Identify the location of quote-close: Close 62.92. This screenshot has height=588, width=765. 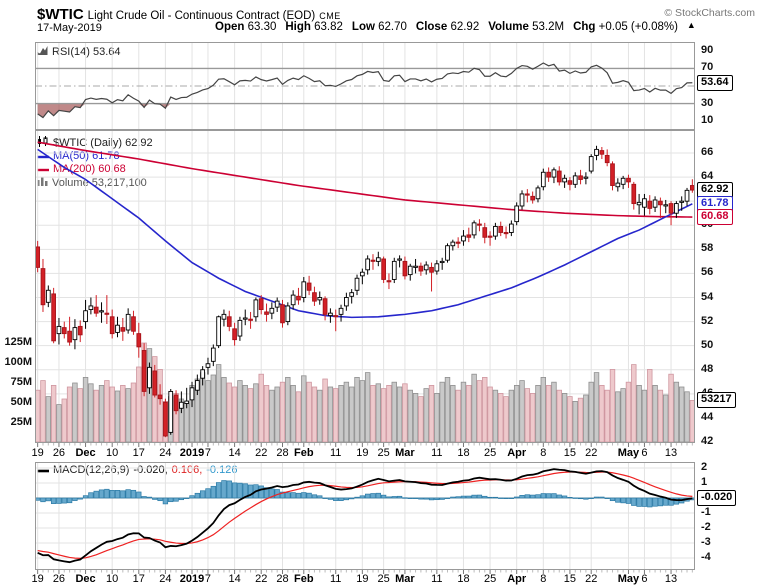
(447, 27).